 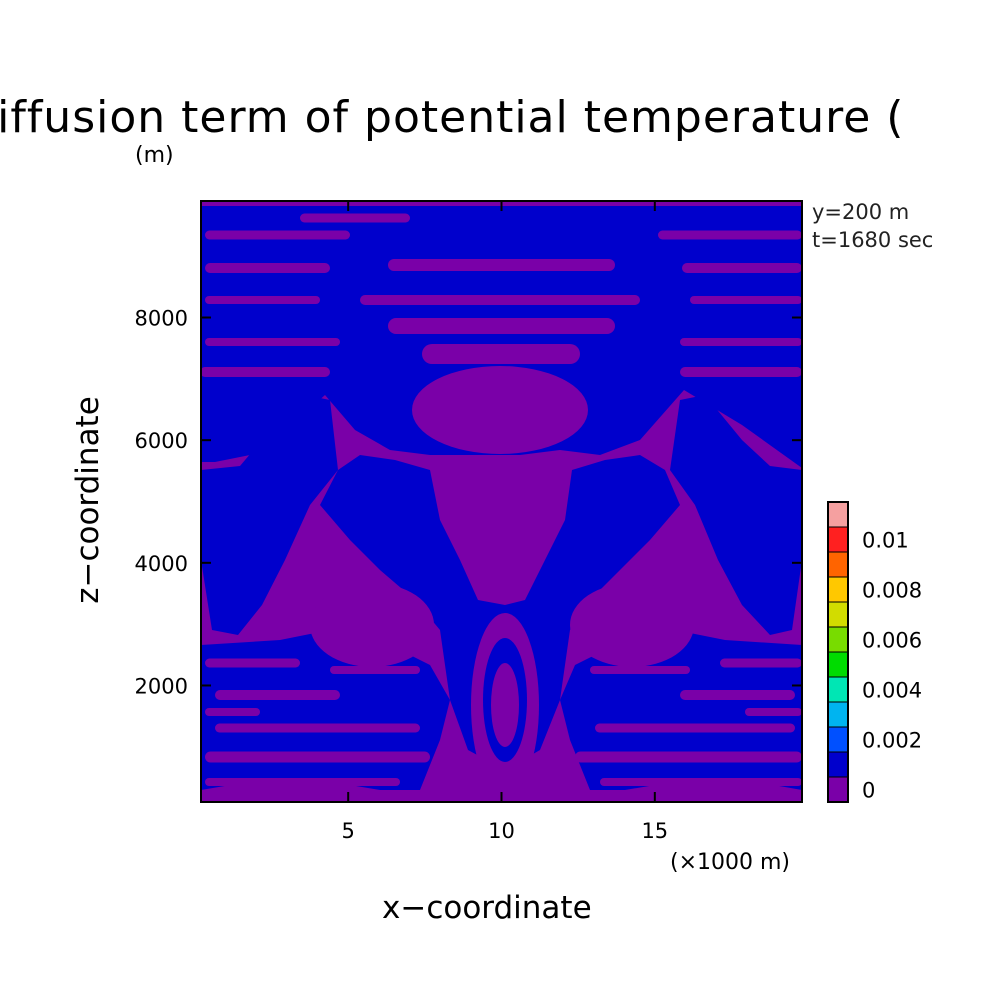 I want to click on colorbar-label: 0, so click(x=868, y=791).